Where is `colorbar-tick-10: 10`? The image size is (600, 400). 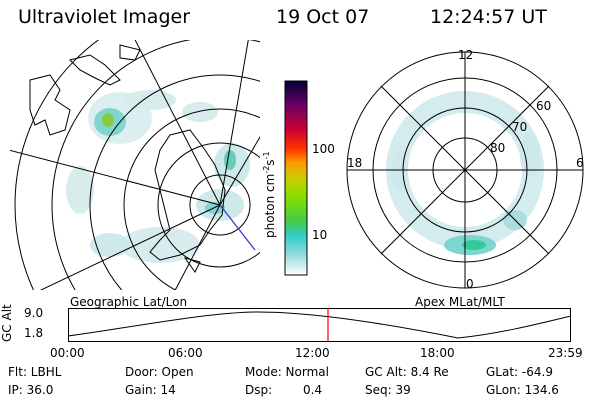
colorbar-tick-10: 10 is located at coordinates (320, 235).